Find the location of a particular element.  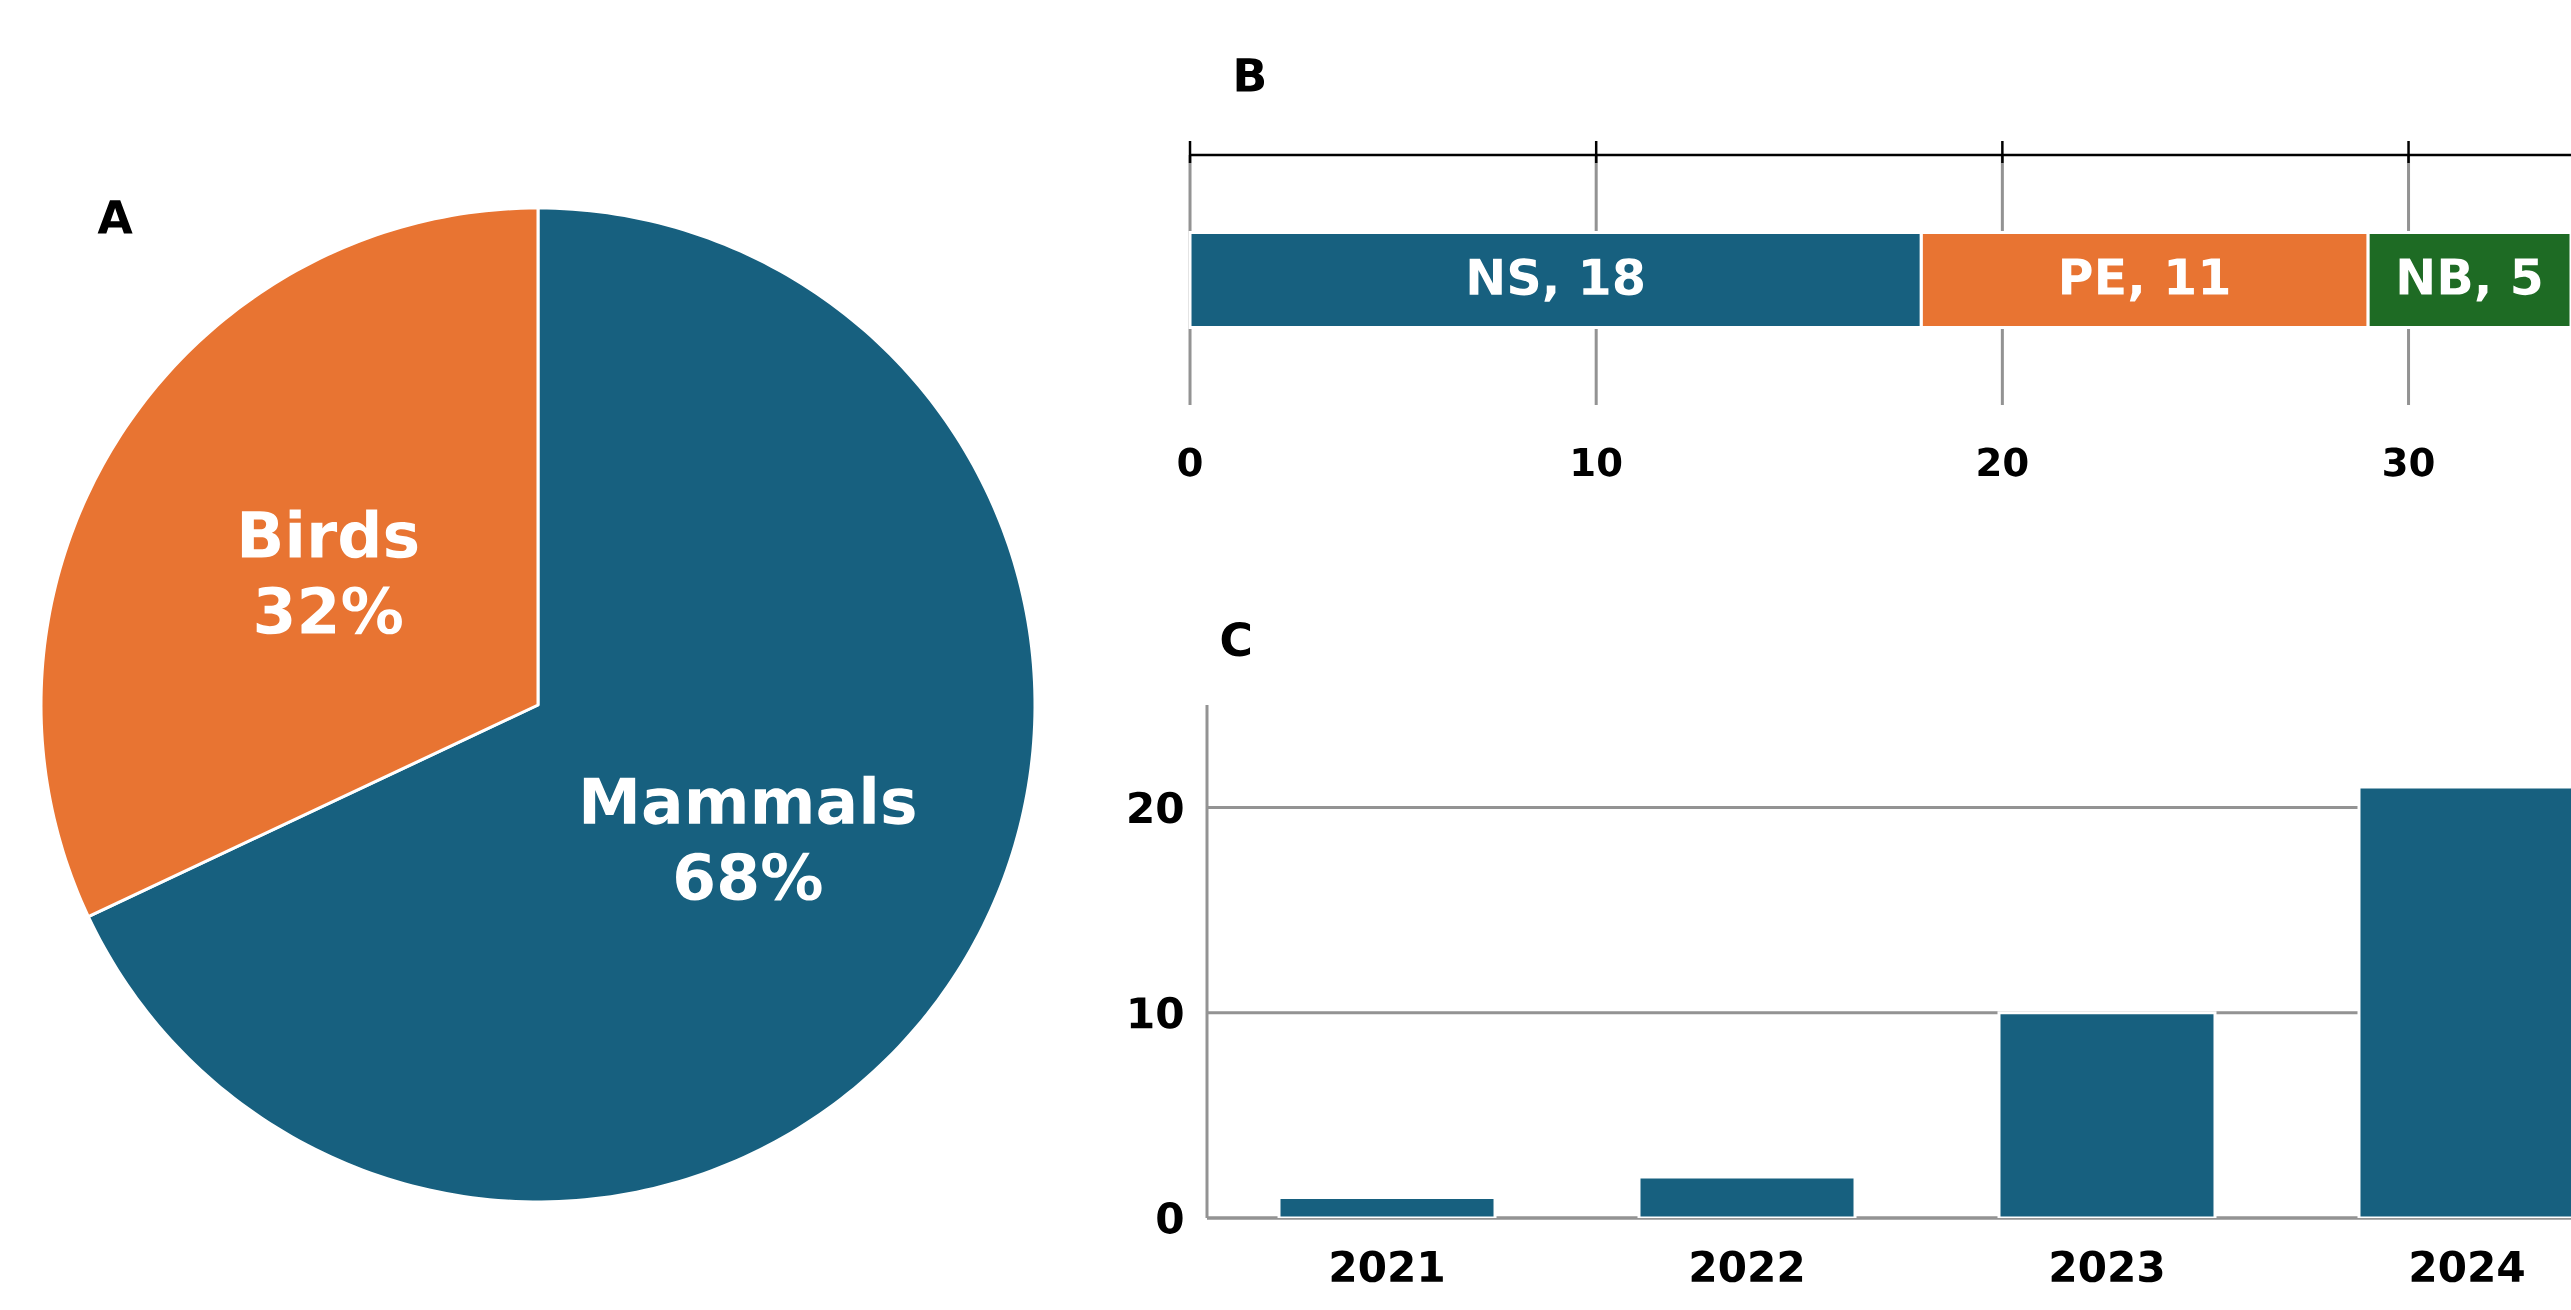

x-tick-label: 2021 is located at coordinates (1387, 1266).